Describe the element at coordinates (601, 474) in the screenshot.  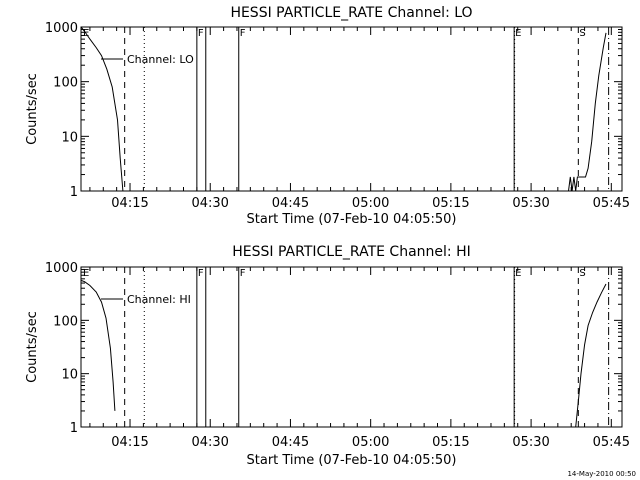
I see `print-timestamp: 14-May-2010 00:50` at that location.